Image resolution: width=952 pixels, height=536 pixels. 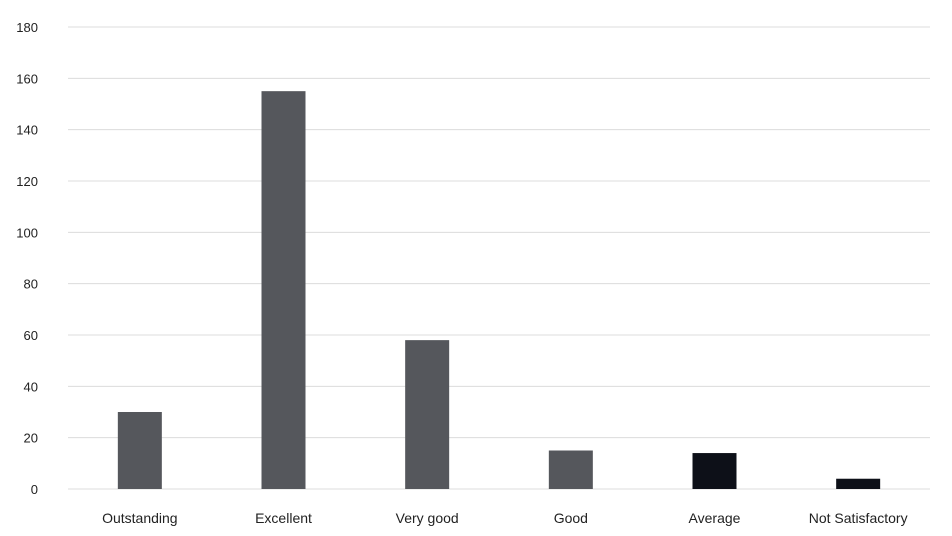 I want to click on x-category-label-average: Average, so click(x=715, y=518).